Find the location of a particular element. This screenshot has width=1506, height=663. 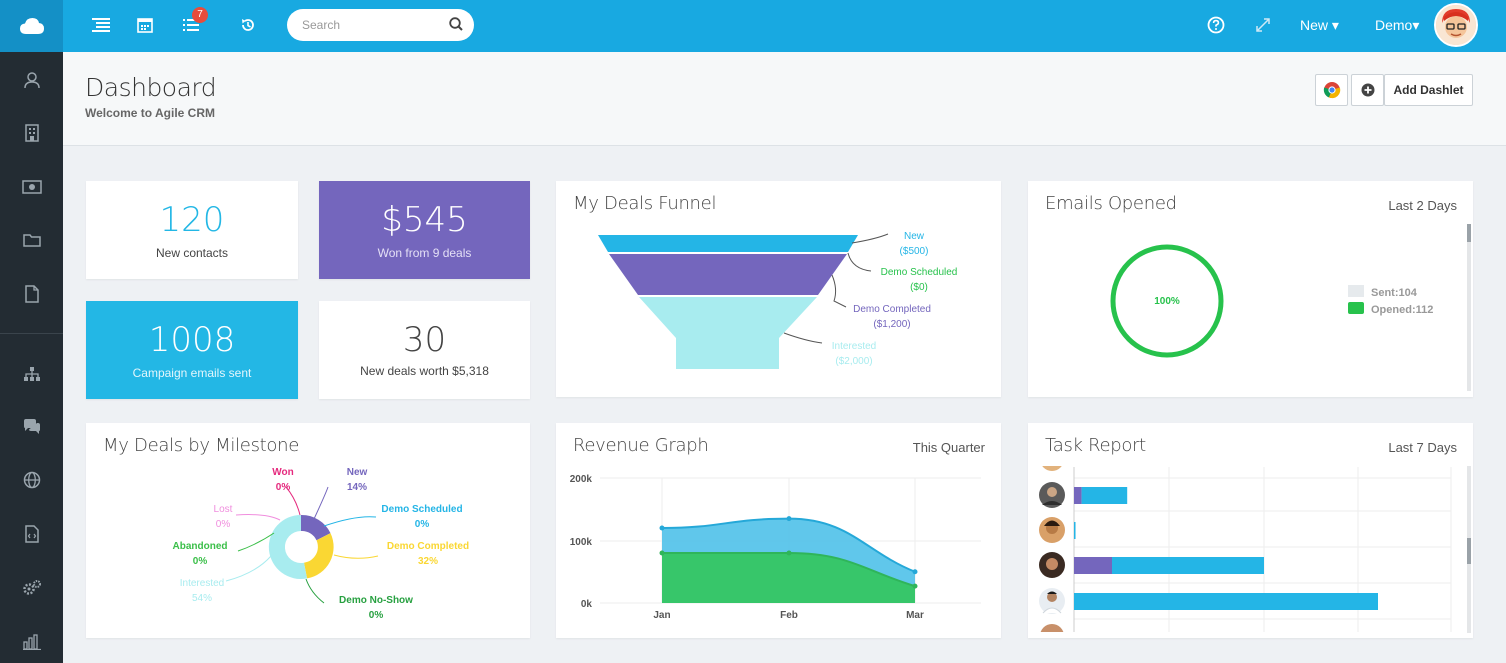

list-menu-icon is located at coordinates (101, 25).